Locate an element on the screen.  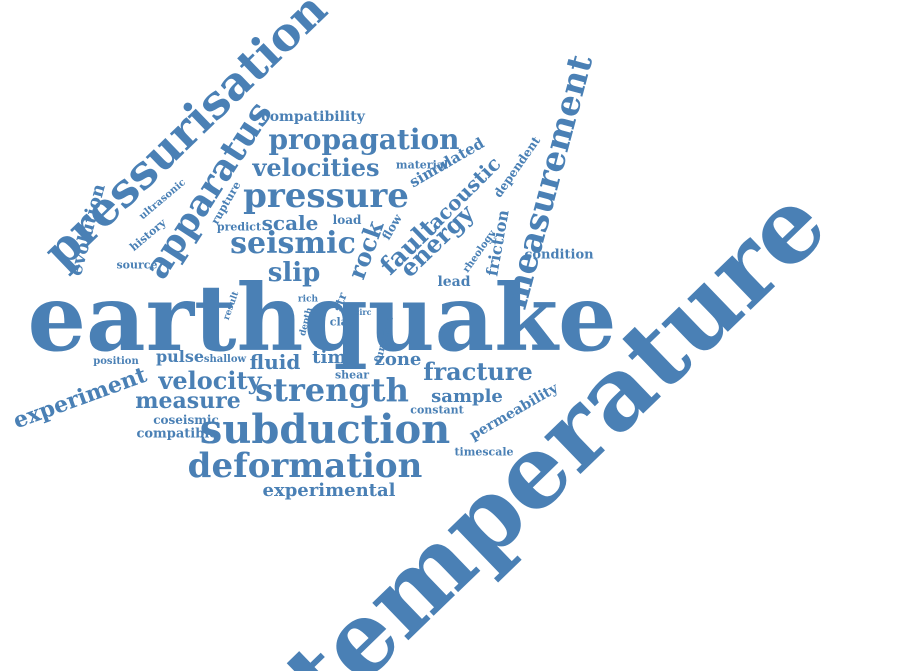
word-coseismic: coseismic is located at coordinates (186, 420).